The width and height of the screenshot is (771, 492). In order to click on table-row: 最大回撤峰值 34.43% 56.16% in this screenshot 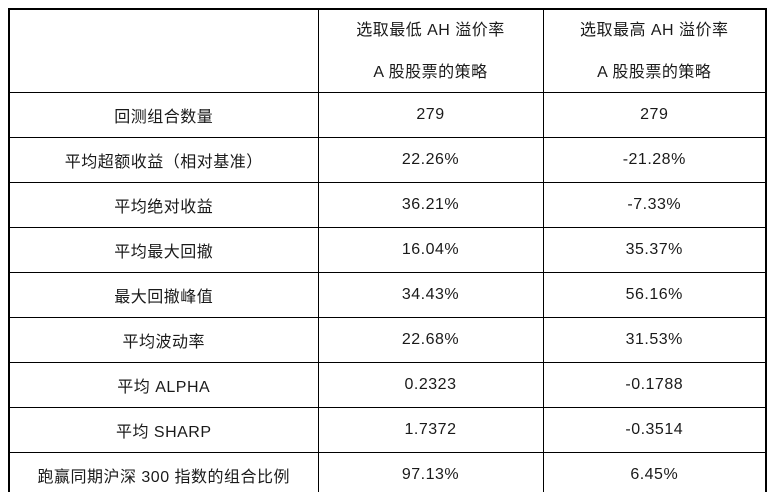, I will do `click(387, 295)`.